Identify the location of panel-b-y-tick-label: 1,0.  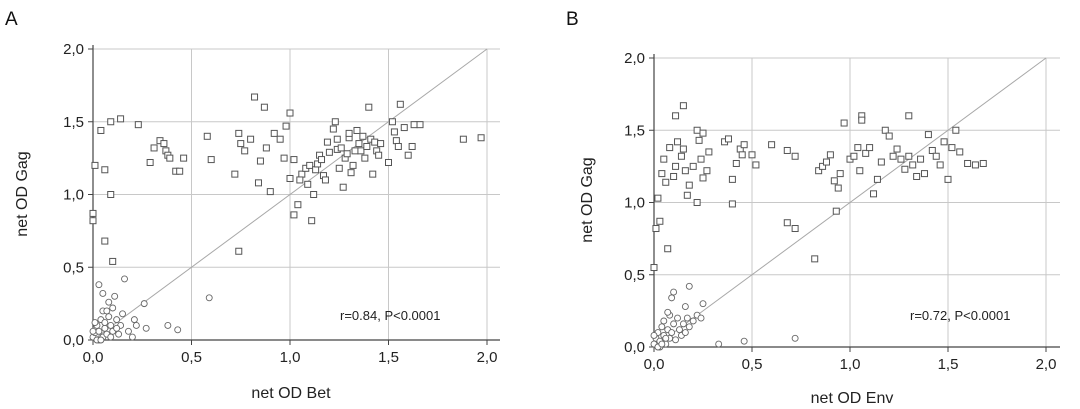
(634, 203).